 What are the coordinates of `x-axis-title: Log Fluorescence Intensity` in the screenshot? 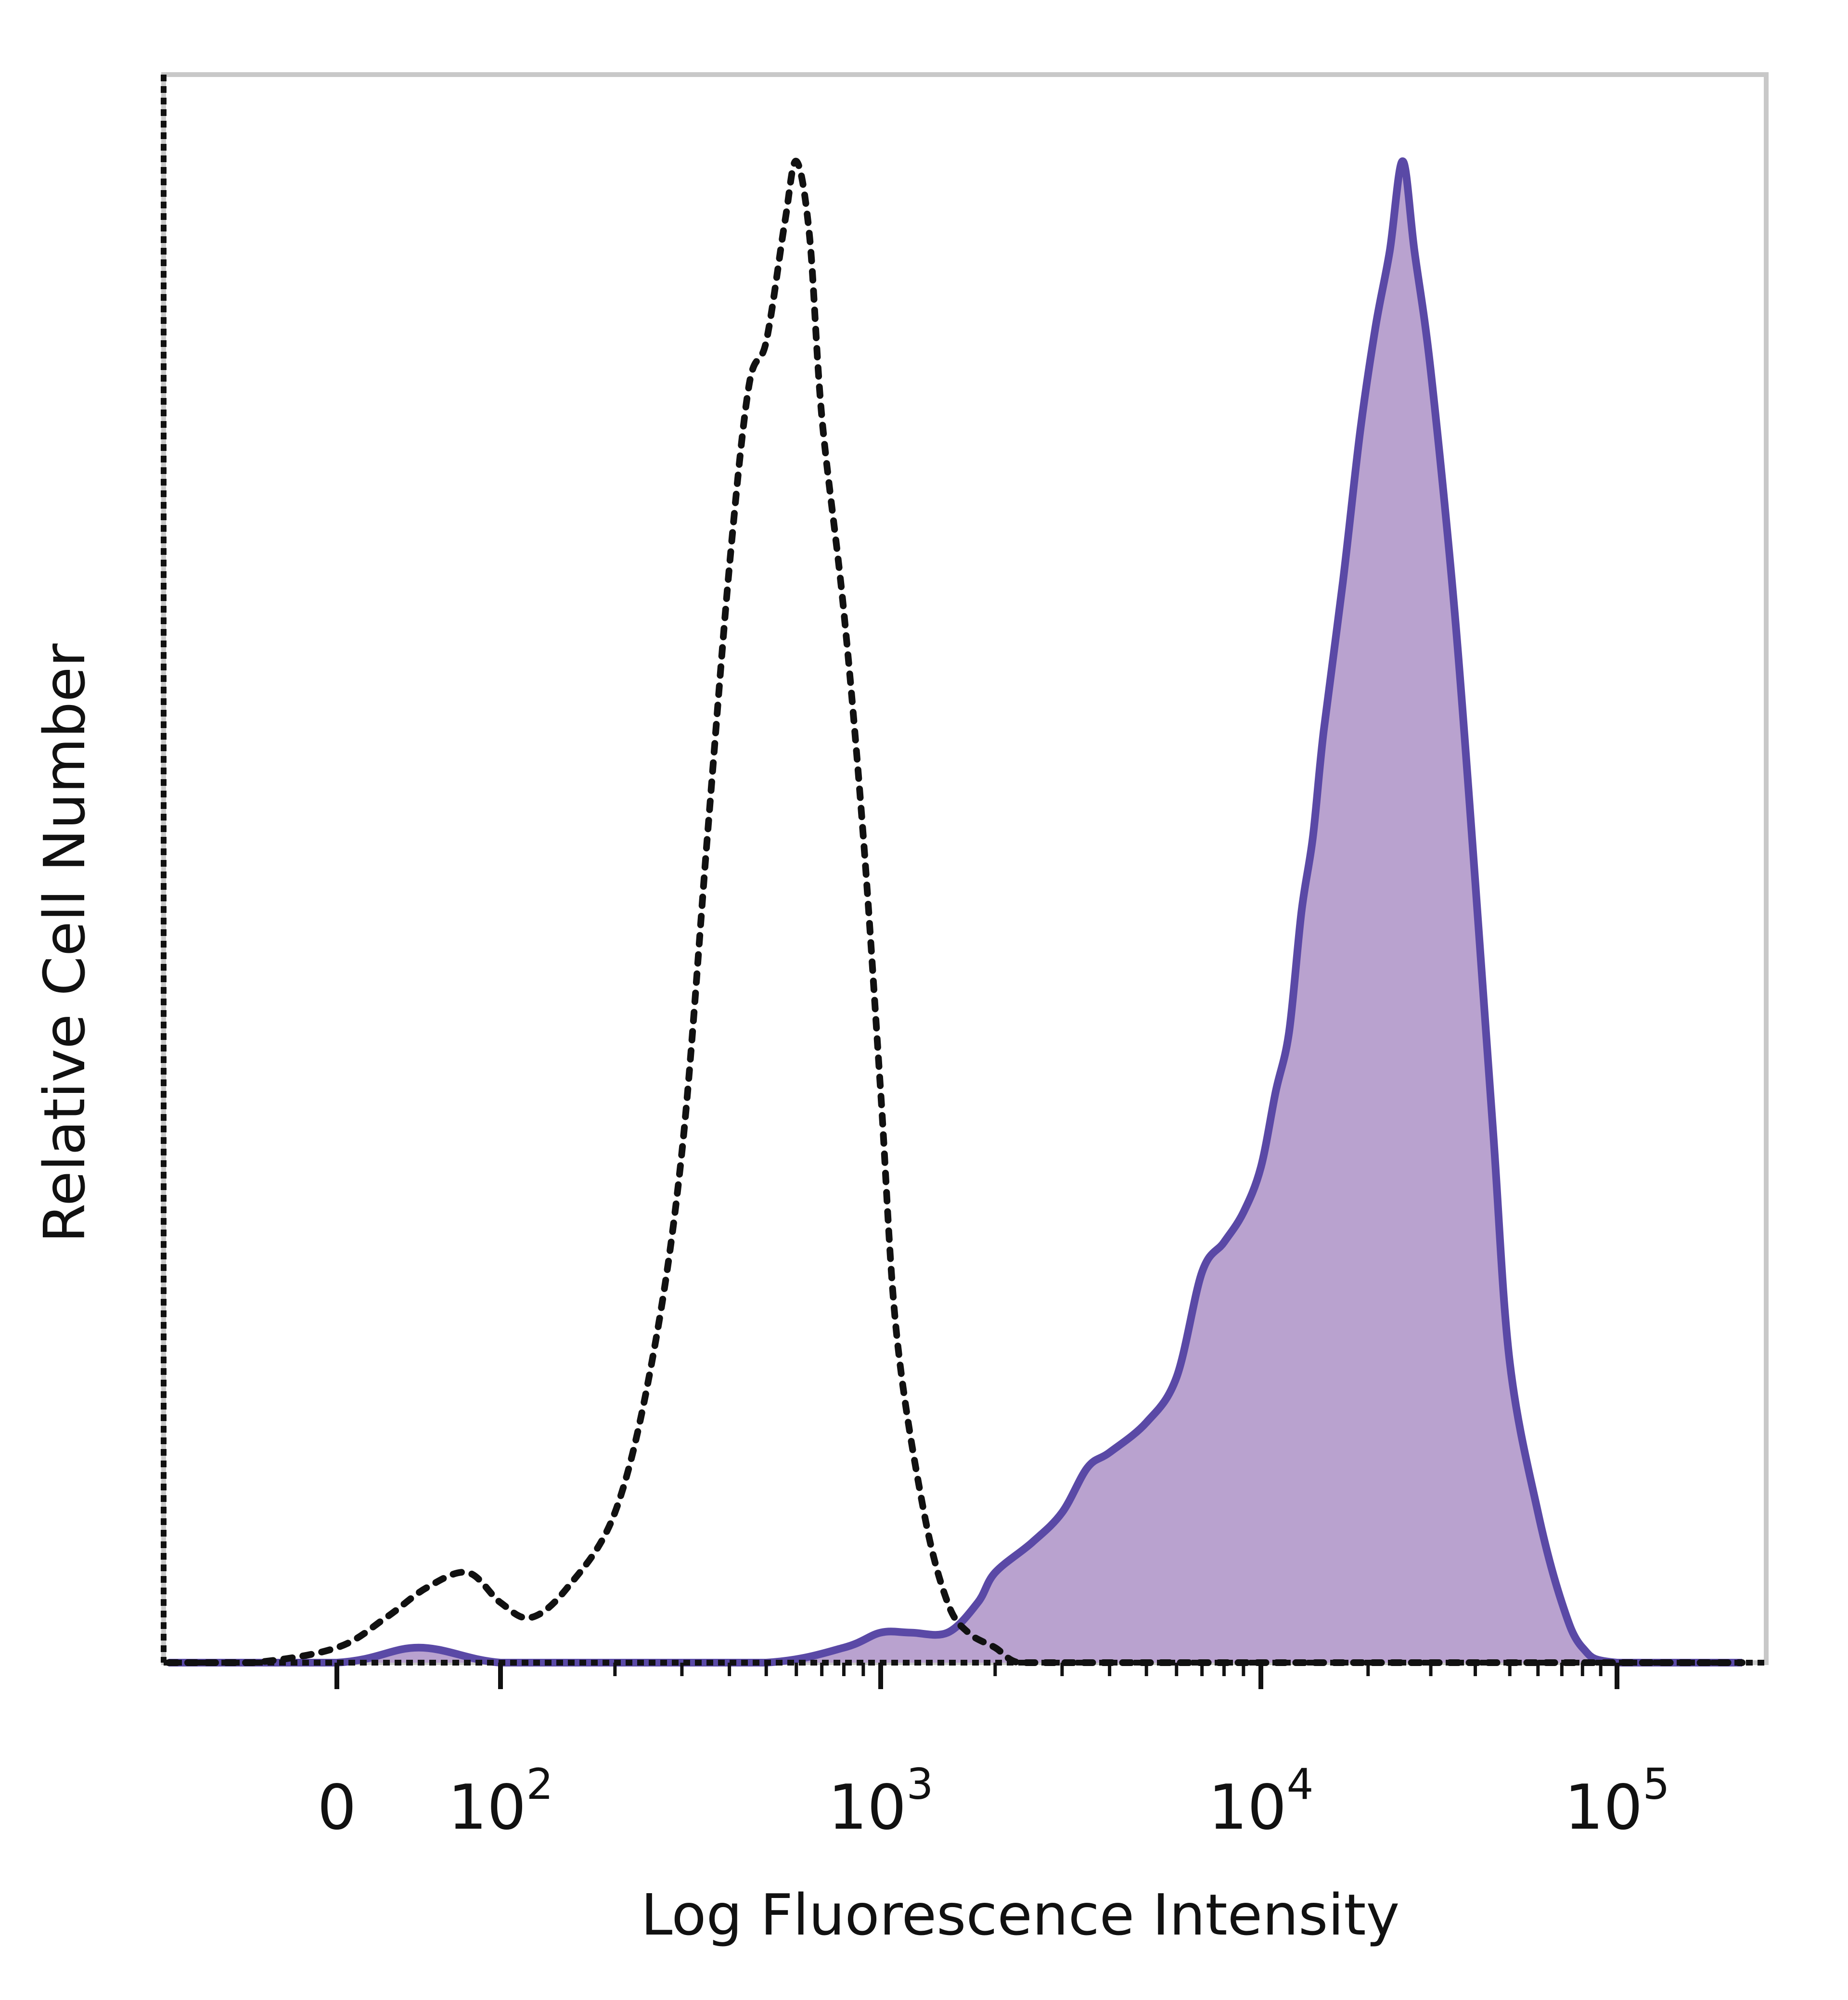 It's located at (1020, 1915).